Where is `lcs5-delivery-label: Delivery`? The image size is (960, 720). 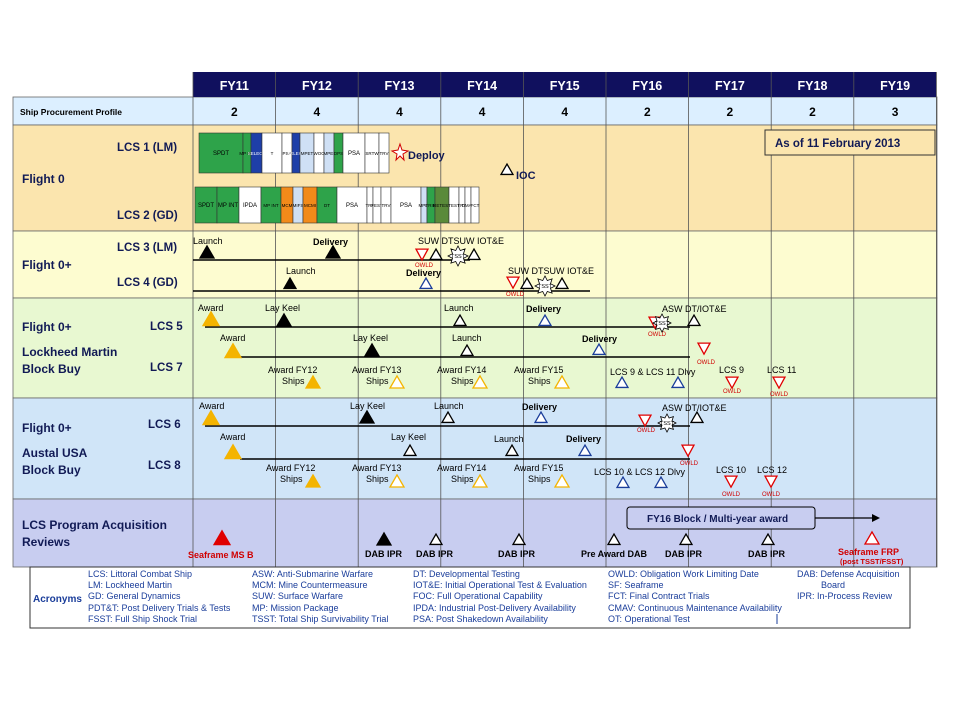
lcs5-delivery-label: Delivery is located at coordinates (543, 309).